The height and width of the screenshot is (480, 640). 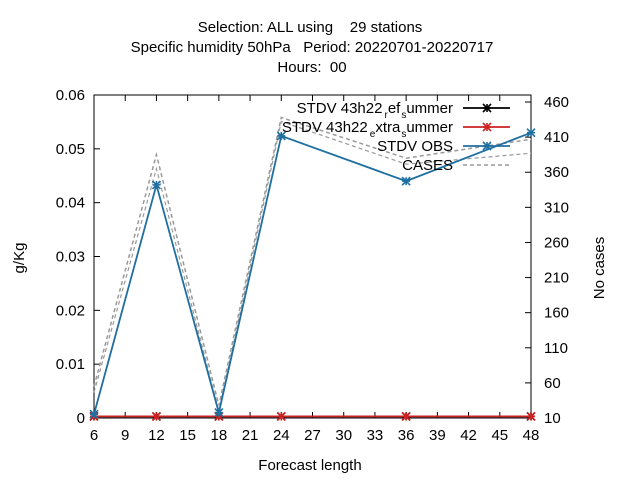 I want to click on y2-tick-label: 360, so click(x=556, y=172).